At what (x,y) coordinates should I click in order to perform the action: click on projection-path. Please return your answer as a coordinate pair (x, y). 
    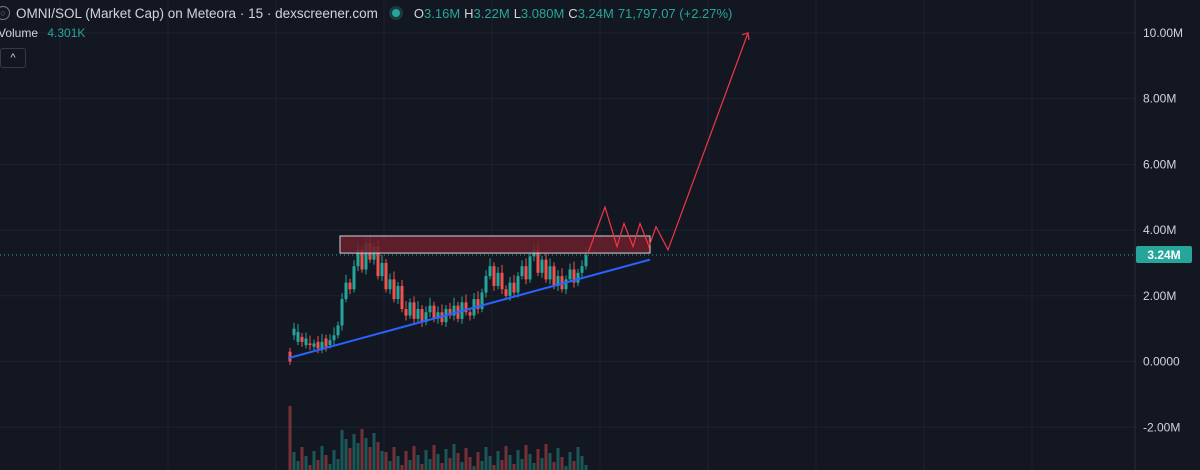
    Looking at the image, I should click on (668, 143).